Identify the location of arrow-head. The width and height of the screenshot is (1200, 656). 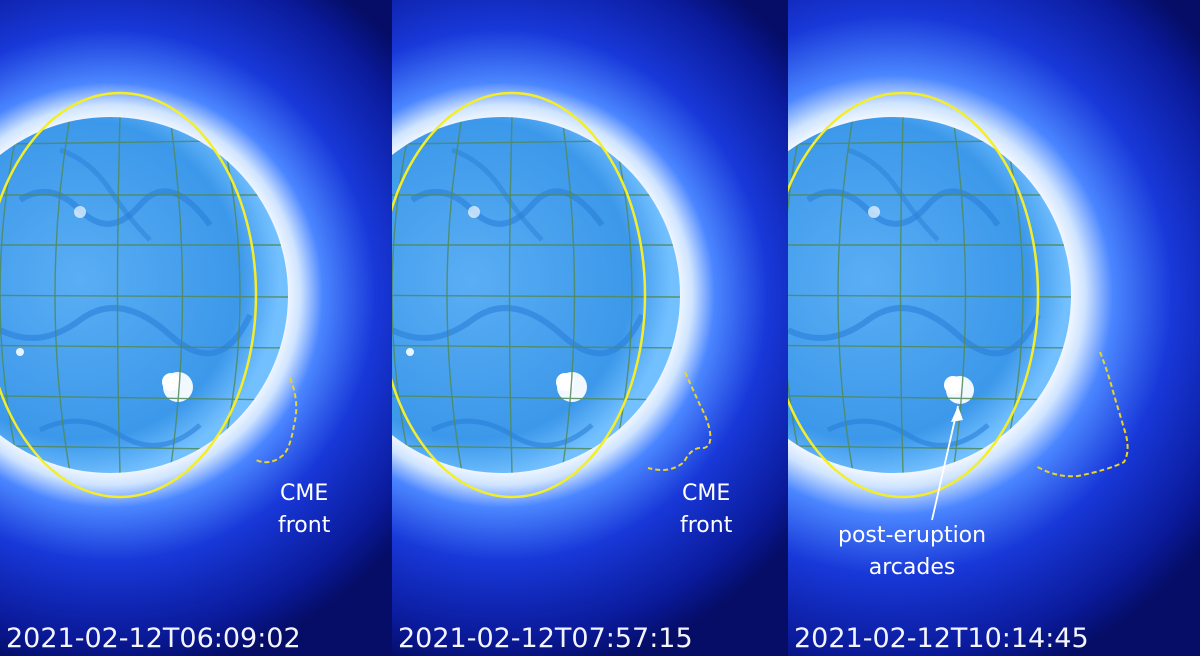
(957, 414).